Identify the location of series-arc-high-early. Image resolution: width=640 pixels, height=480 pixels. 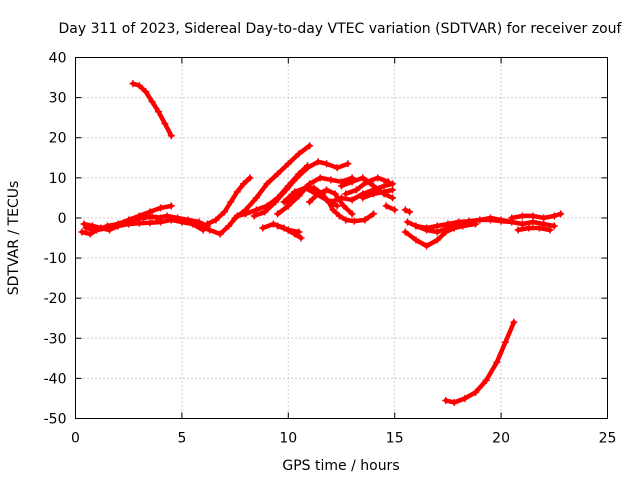
(152, 109).